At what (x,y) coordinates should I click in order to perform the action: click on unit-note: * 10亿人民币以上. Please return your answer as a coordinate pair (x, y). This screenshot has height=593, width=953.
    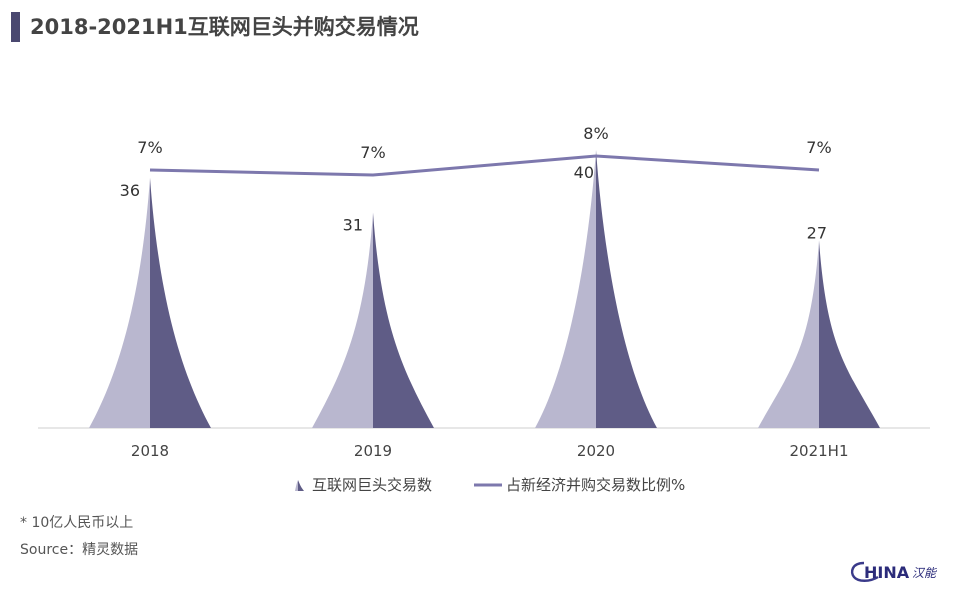
    Looking at the image, I should click on (77, 523).